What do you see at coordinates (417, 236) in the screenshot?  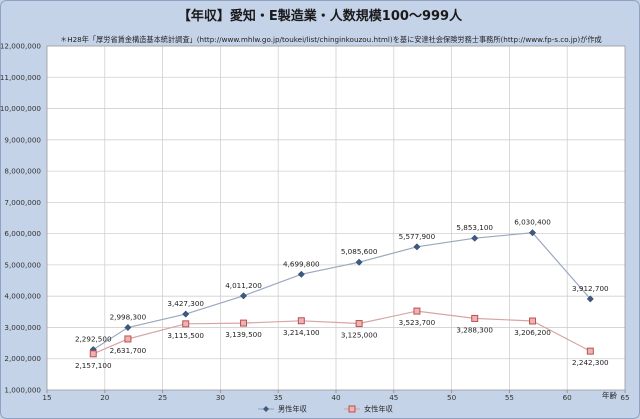 I see `male-data-label: 5,577,900` at bounding box center [417, 236].